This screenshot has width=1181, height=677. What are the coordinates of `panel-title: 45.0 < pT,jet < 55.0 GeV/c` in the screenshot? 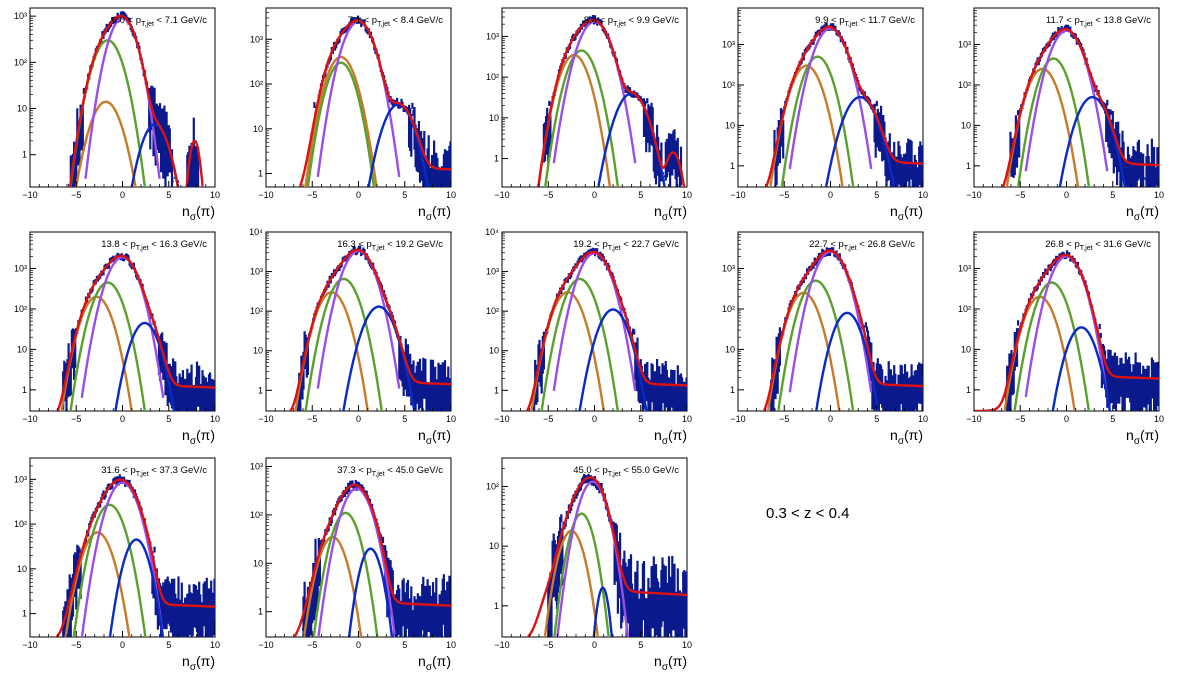 It's located at (626, 471).